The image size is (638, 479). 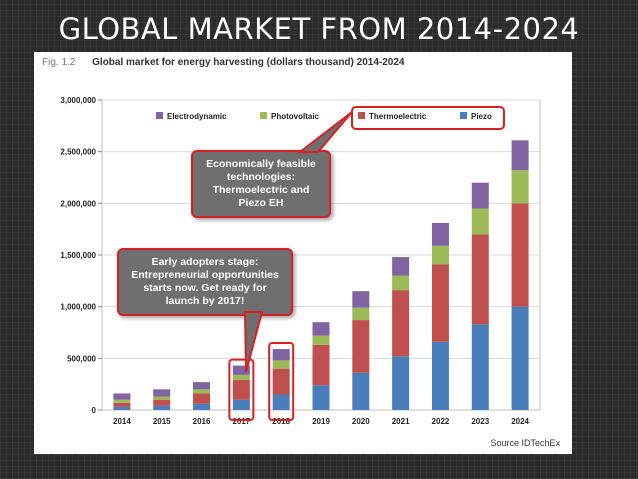 What do you see at coordinates (241, 377) in the screenshot?
I see `bar-segment-photovoltaic-2017` at bounding box center [241, 377].